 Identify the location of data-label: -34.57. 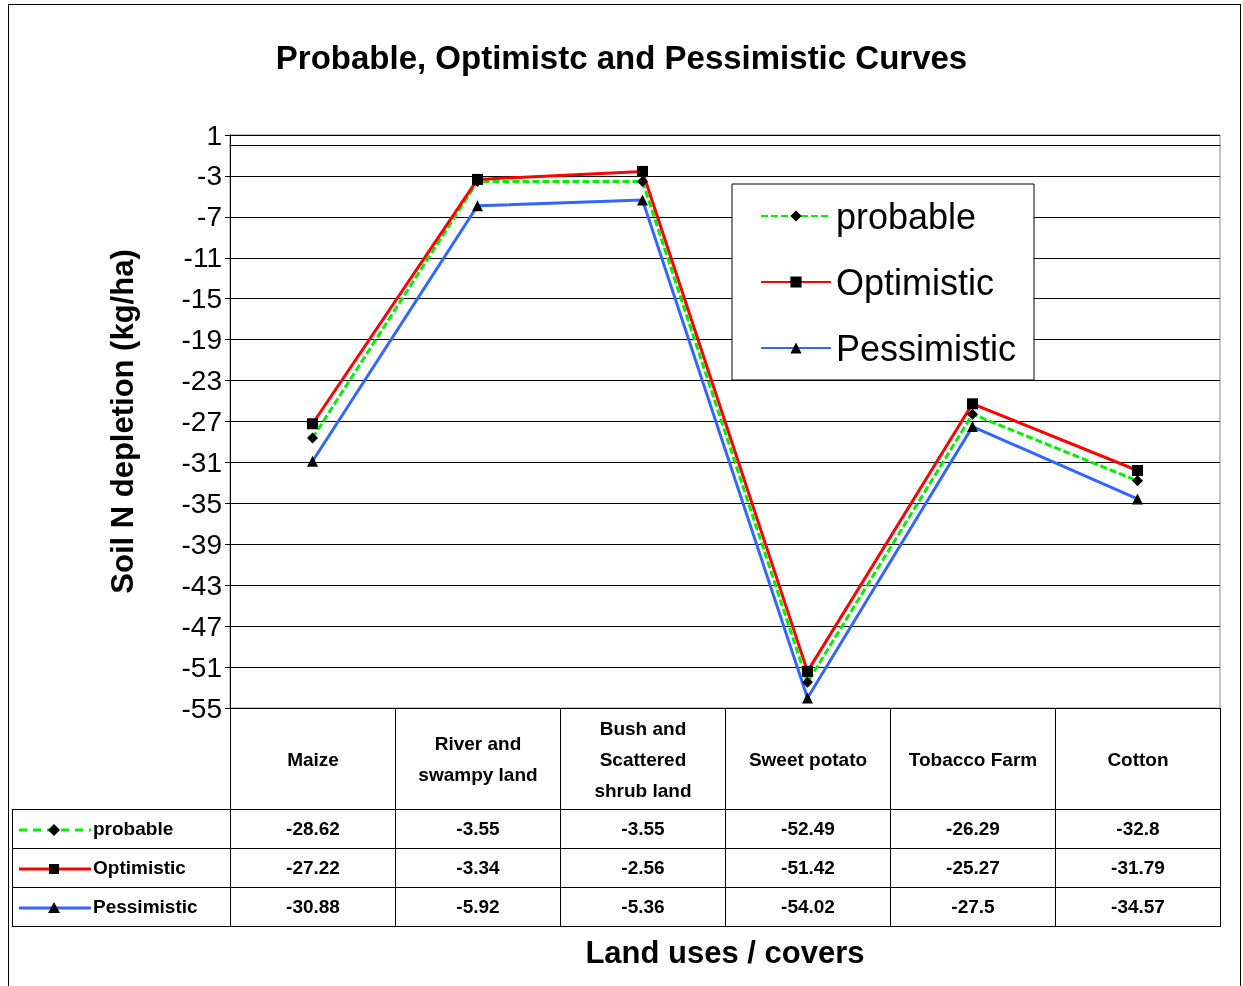
(1138, 907).